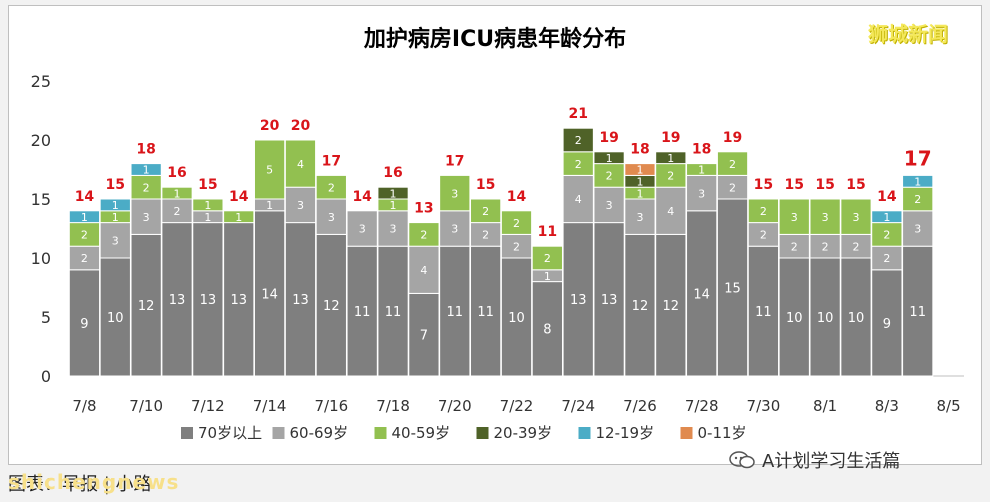  Describe the element at coordinates (146, 406) in the screenshot. I see `x-tick-label: 7/10` at that location.